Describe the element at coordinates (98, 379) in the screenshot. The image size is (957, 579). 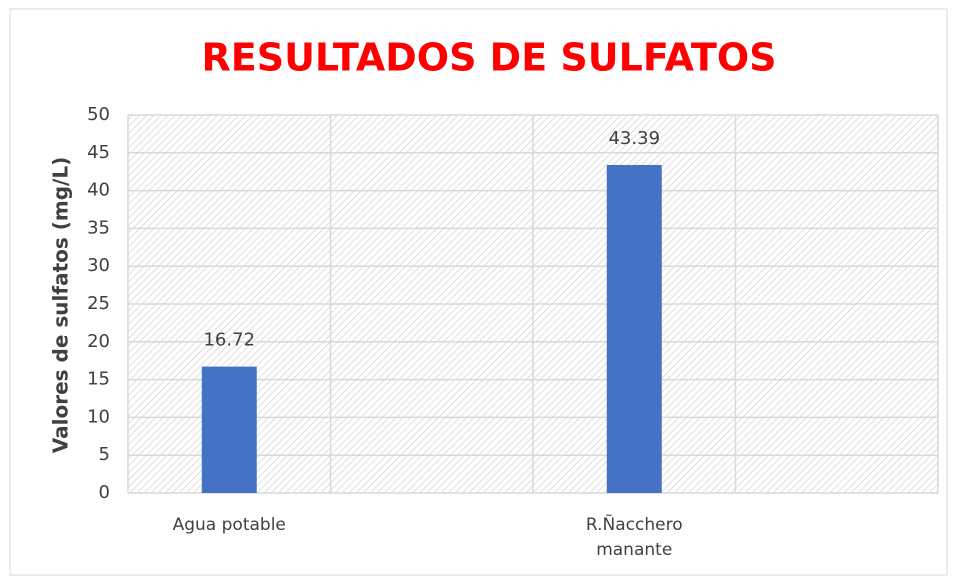
I see `y-tick-label: 15` at that location.